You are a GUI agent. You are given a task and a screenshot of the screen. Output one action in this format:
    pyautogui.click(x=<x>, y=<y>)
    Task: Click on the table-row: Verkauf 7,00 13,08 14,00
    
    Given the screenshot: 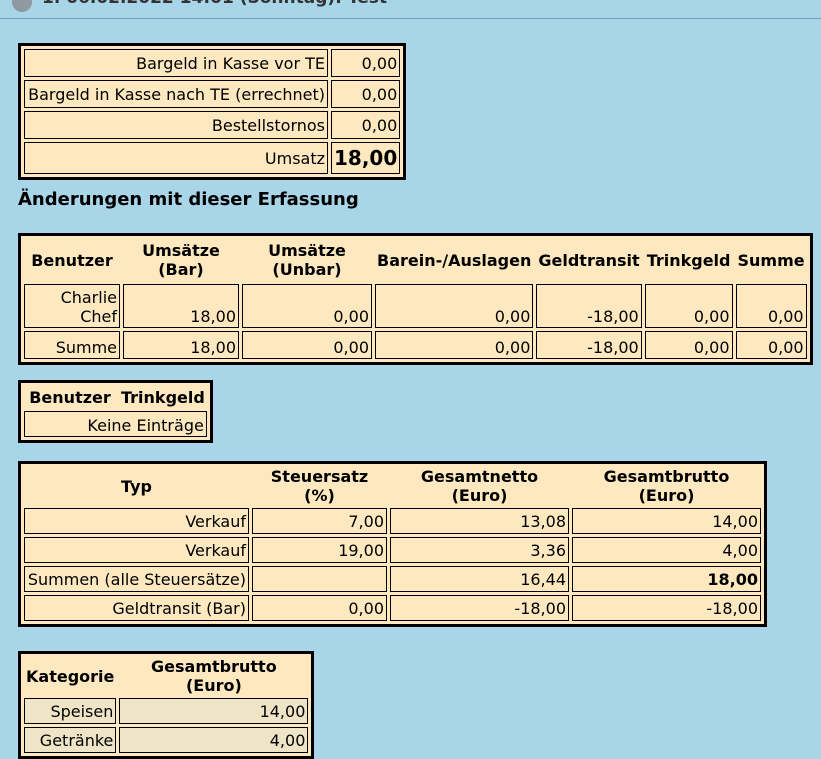 What is the action you would take?
    pyautogui.click(x=392, y=521)
    